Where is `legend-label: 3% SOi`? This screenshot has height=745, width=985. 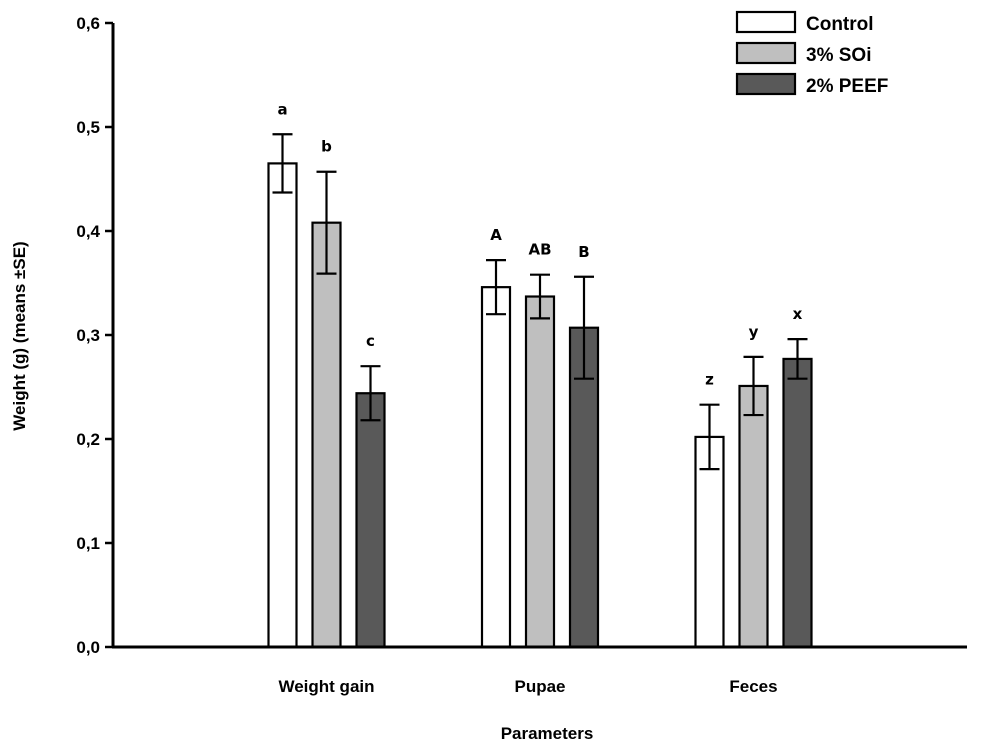
legend-label: 3% SOi is located at coordinates (838, 55).